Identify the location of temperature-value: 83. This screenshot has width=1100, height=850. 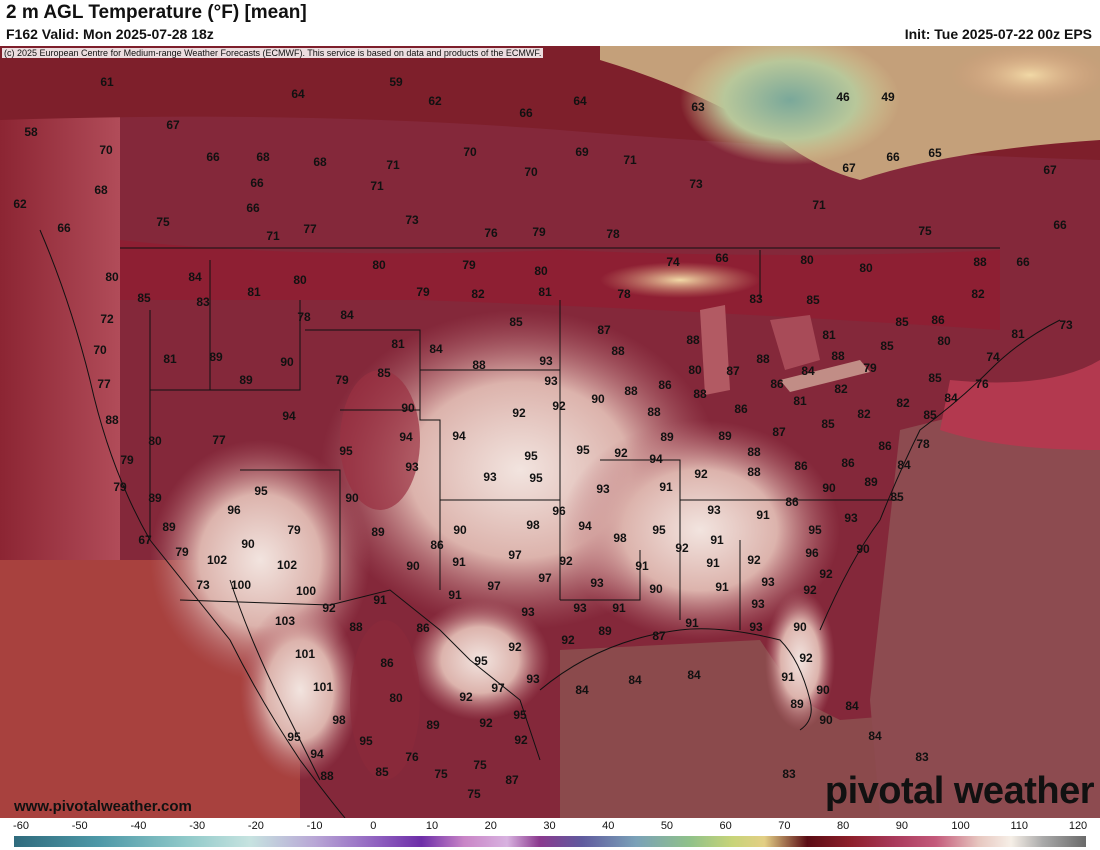
(756, 299).